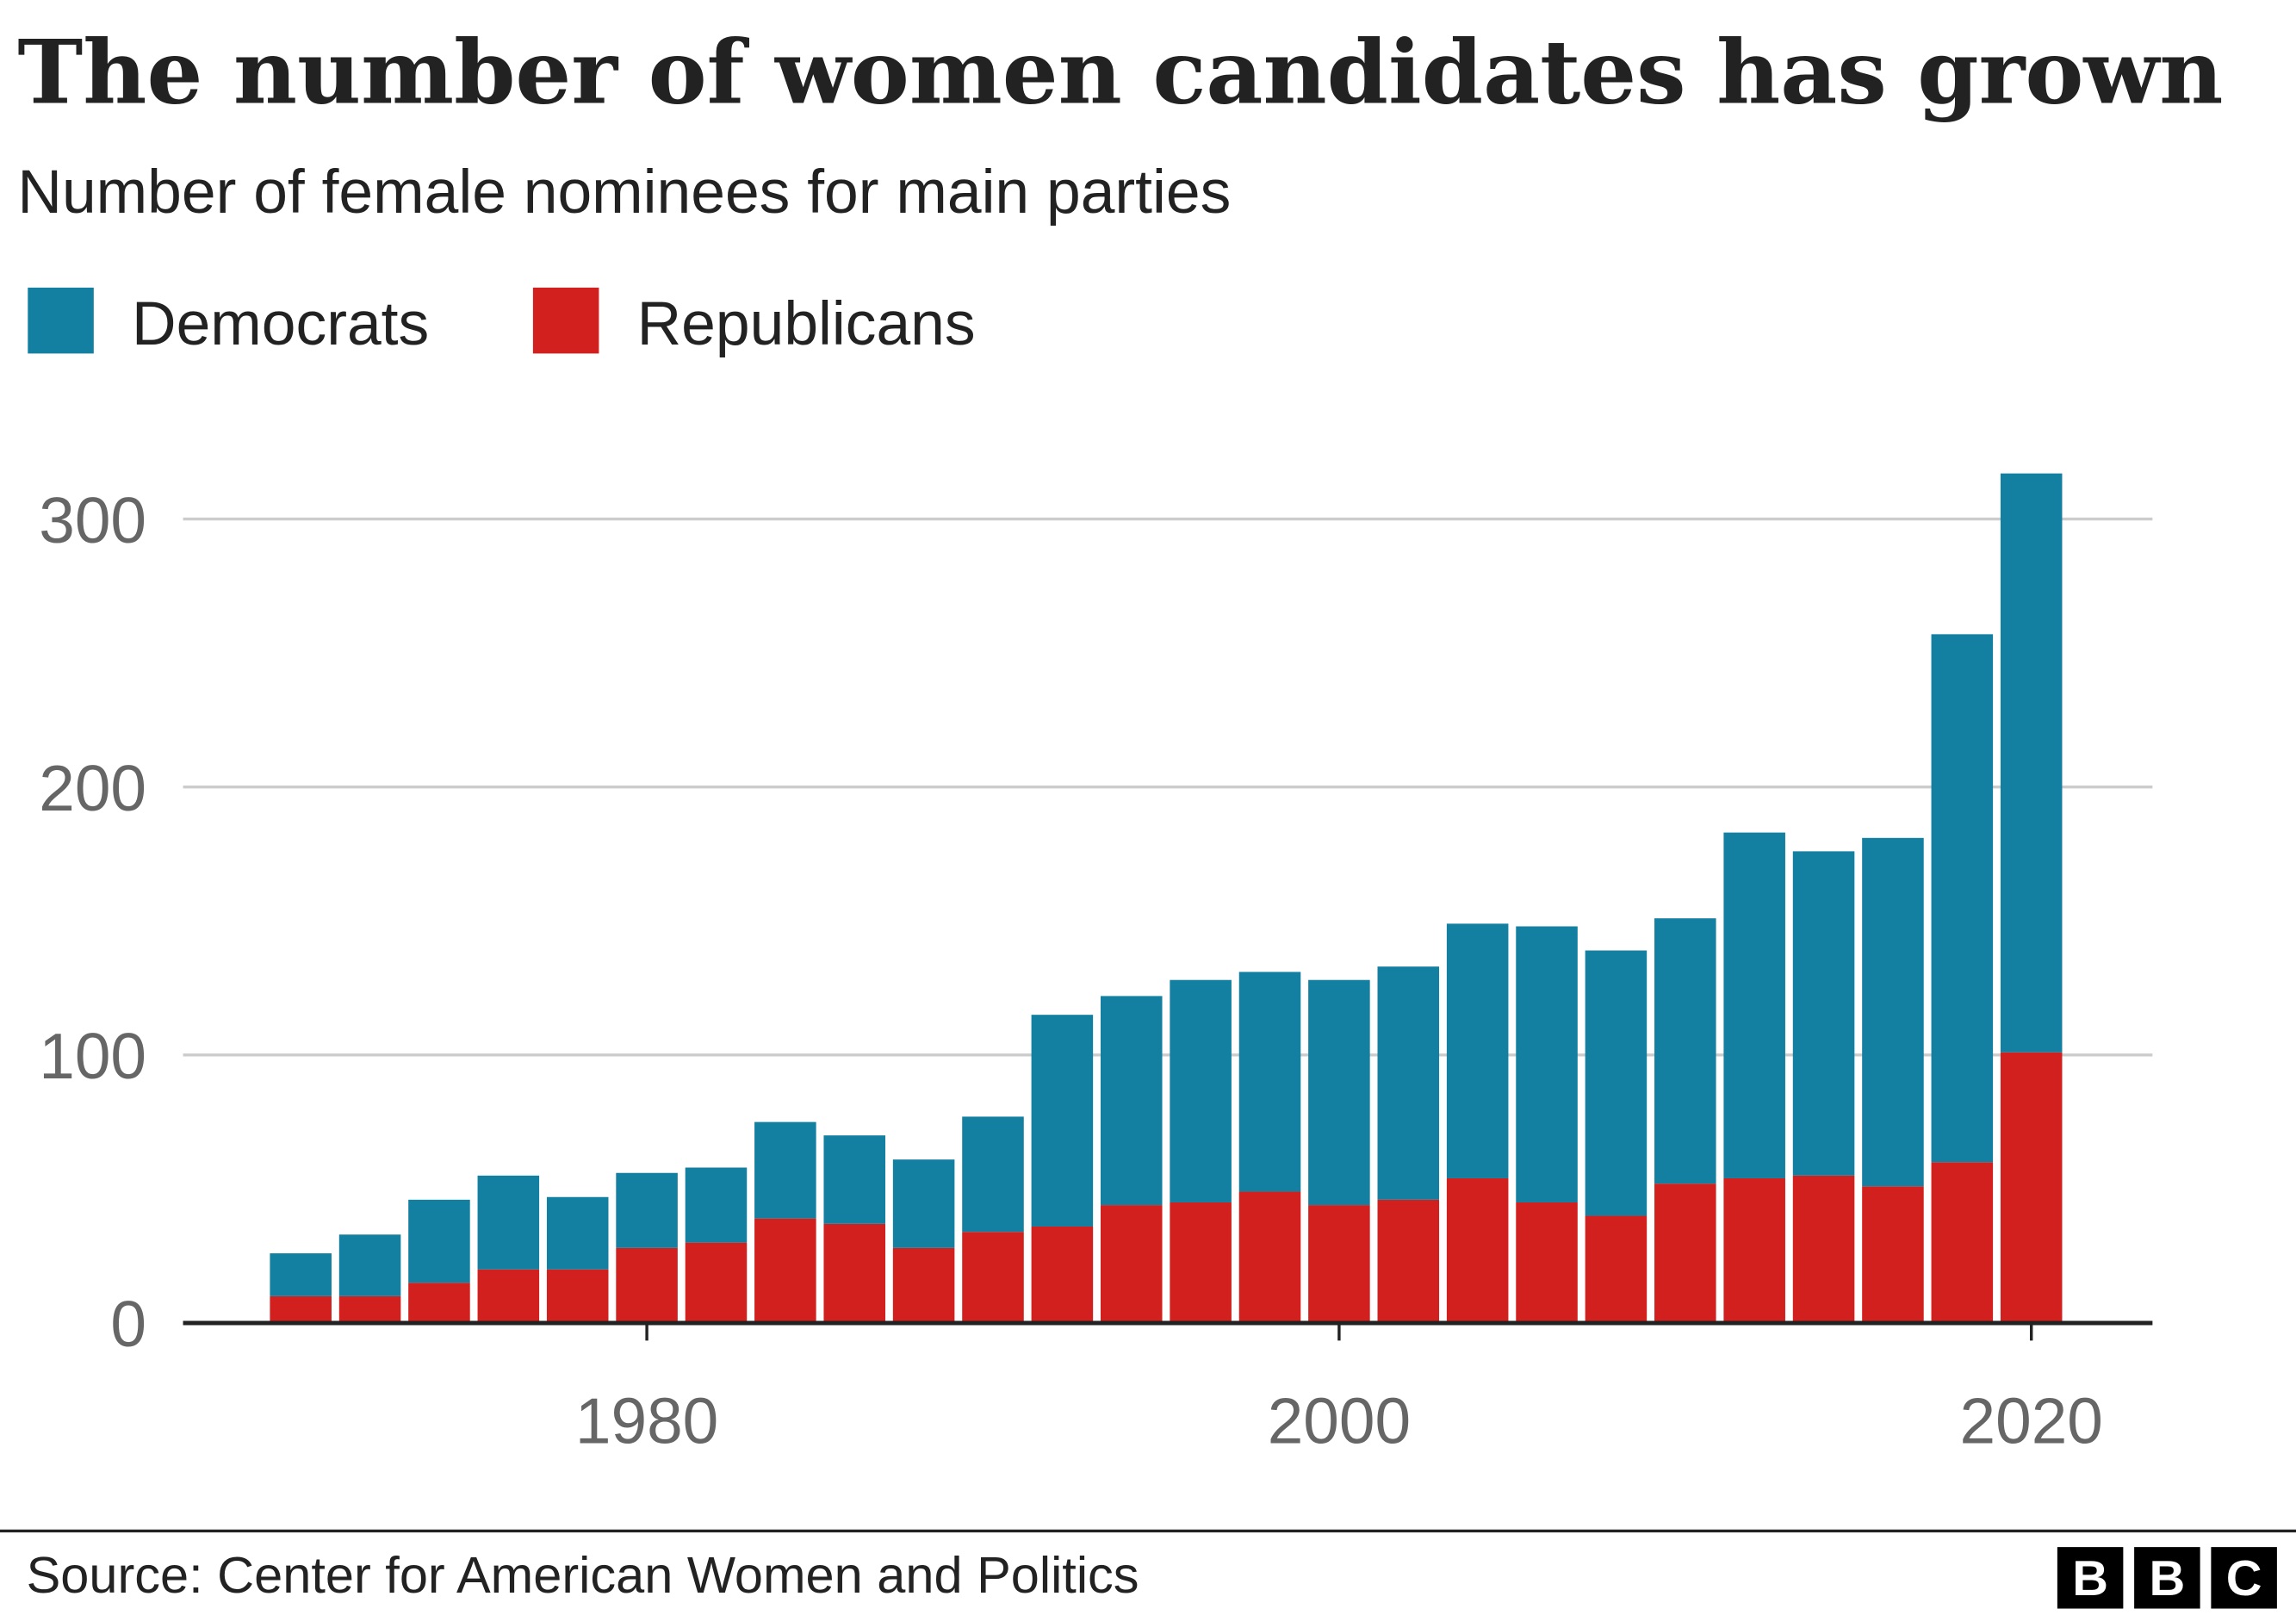 The width and height of the screenshot is (2296, 1615). I want to click on y-tick-label: 100, so click(92, 1056).